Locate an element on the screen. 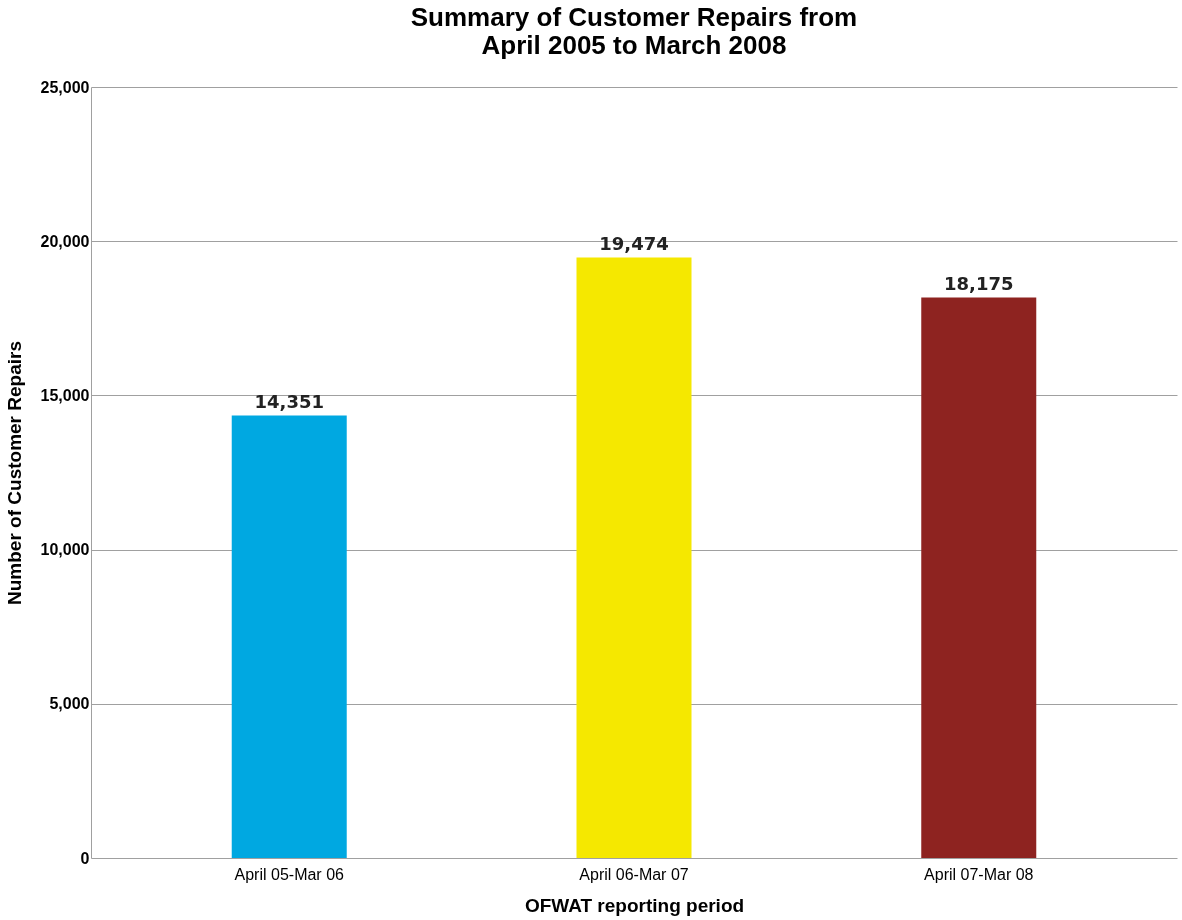 The image size is (1182, 920). y-tick-label: 15,000 is located at coordinates (65, 395).